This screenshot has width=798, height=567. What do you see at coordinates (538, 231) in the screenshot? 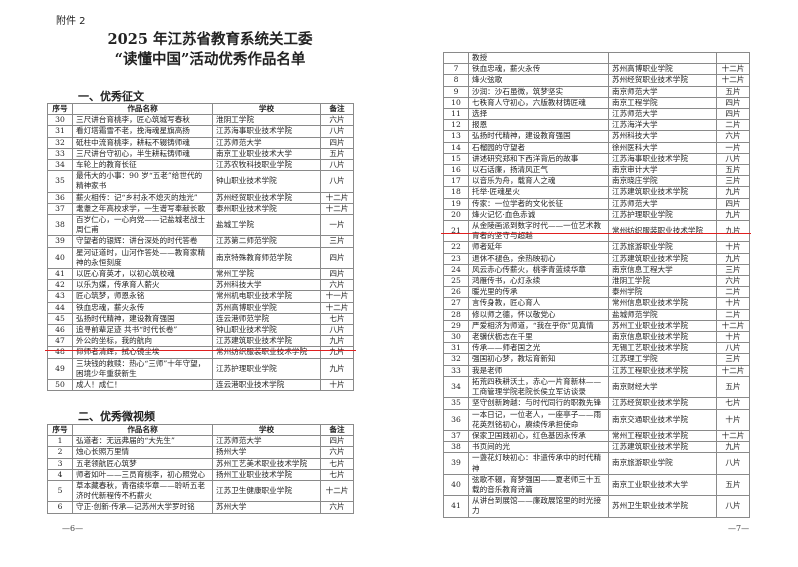
I see `work-title: 从金陵画派到数字时代——一位艺术教育者的坚守与超越` at bounding box center [538, 231].